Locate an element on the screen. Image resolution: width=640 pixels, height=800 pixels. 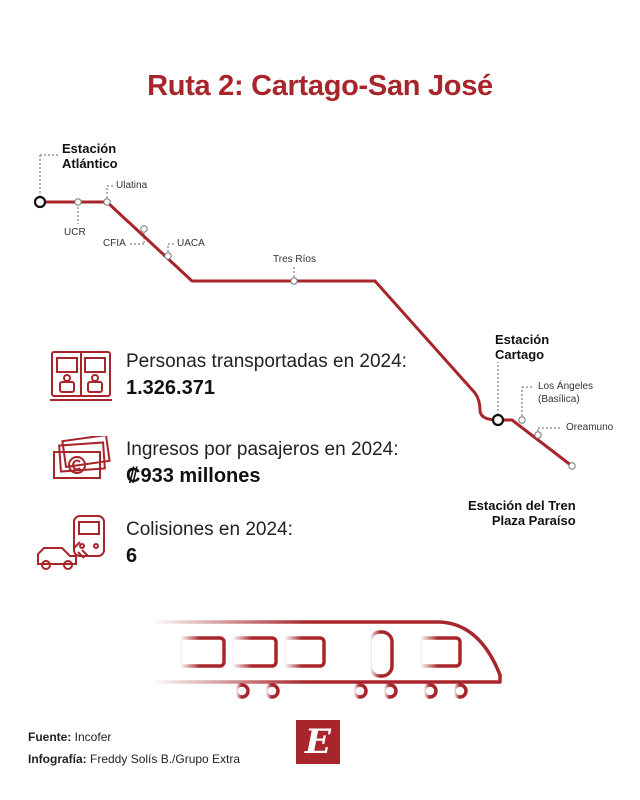
station-dot-los-angeles is located at coordinates (522, 420).